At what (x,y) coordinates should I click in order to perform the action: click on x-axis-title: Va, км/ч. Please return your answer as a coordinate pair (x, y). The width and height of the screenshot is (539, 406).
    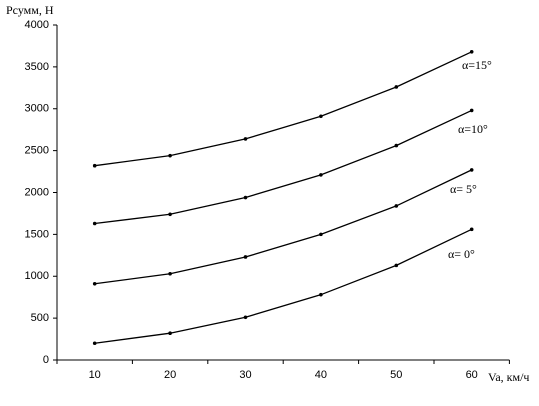
    Looking at the image, I should click on (508, 377).